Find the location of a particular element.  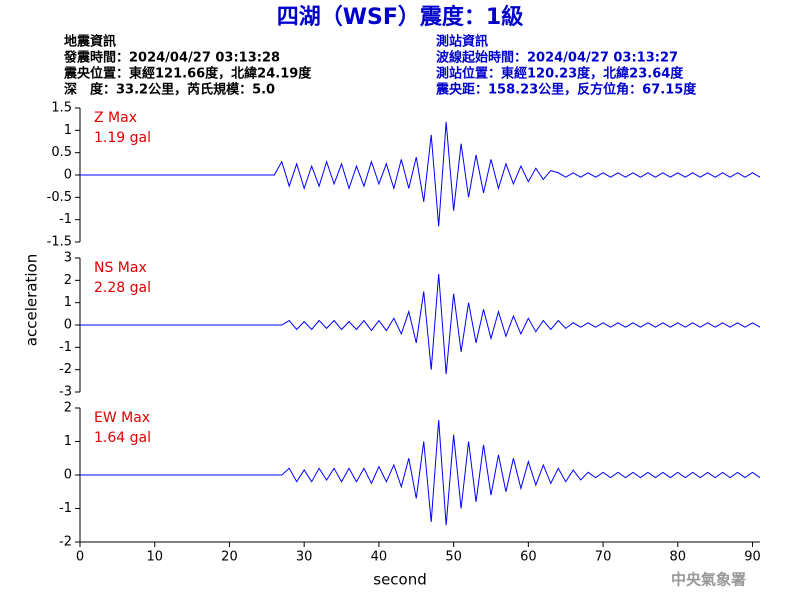

x-axis-label: second is located at coordinates (400, 580).